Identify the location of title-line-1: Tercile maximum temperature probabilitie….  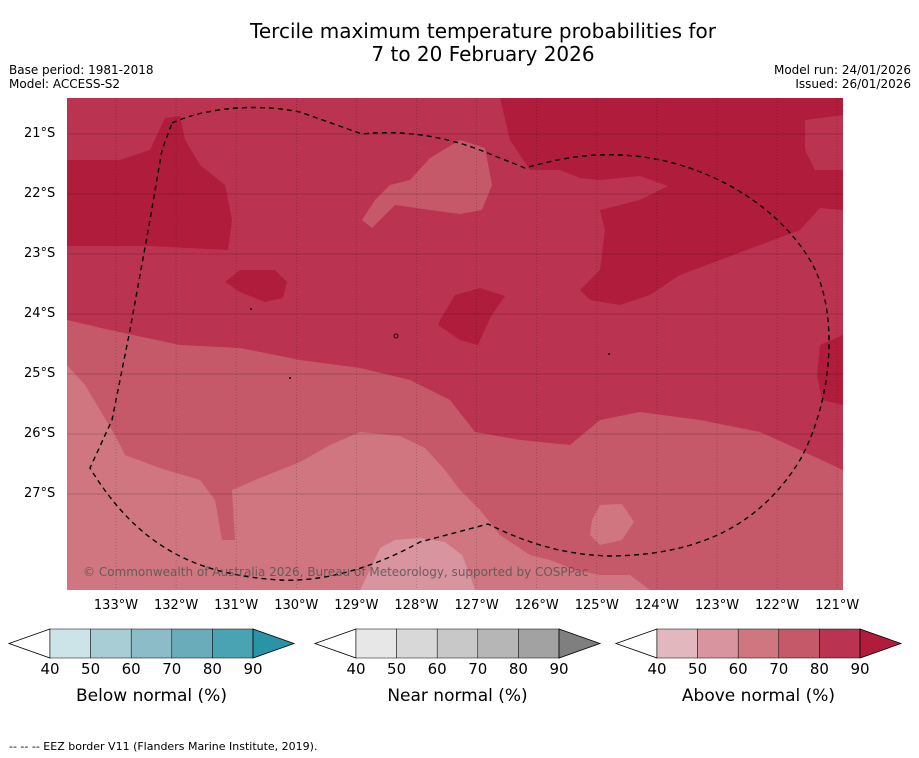
(483, 31).